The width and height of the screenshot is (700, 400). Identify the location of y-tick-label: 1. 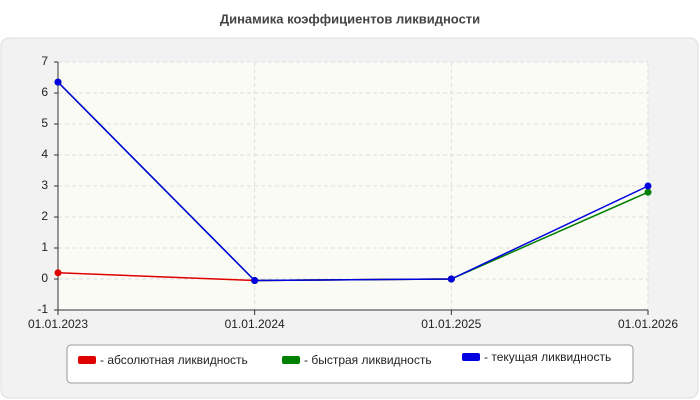
(44, 247).